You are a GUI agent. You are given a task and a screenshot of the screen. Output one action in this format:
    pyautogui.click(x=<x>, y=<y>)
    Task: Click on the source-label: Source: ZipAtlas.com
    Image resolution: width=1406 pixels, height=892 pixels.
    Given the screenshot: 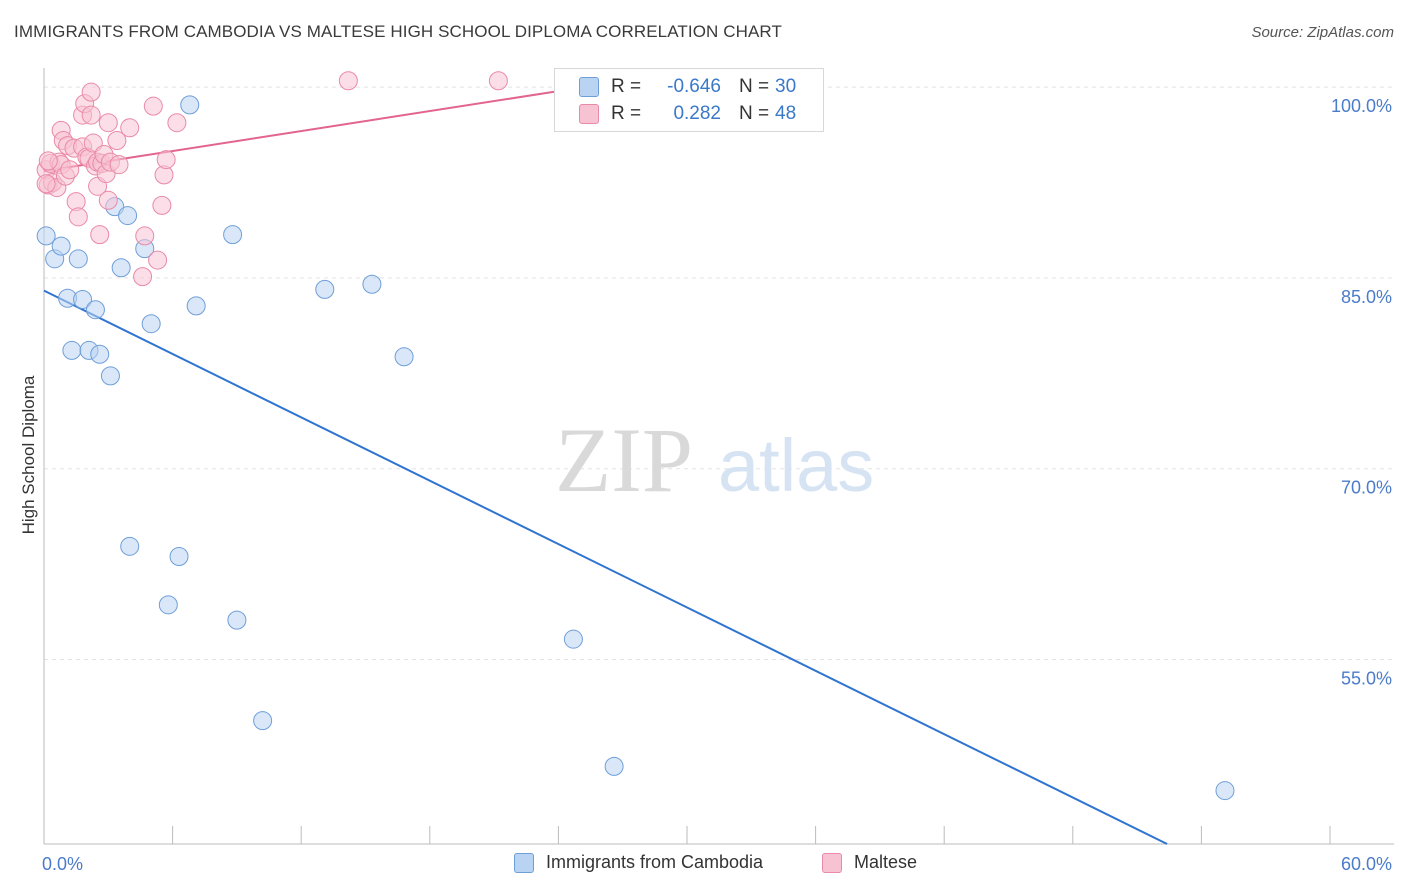 What is the action you would take?
    pyautogui.click(x=1322, y=32)
    